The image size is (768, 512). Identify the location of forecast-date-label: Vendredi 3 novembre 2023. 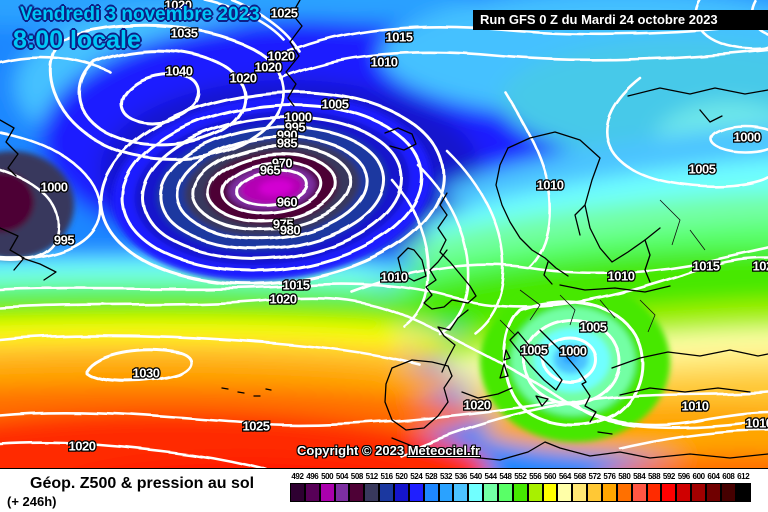
(140, 14).